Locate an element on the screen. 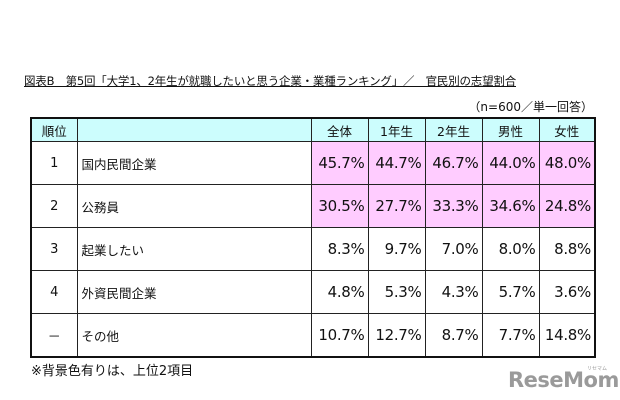  rank-cell: 3 is located at coordinates (54, 249).